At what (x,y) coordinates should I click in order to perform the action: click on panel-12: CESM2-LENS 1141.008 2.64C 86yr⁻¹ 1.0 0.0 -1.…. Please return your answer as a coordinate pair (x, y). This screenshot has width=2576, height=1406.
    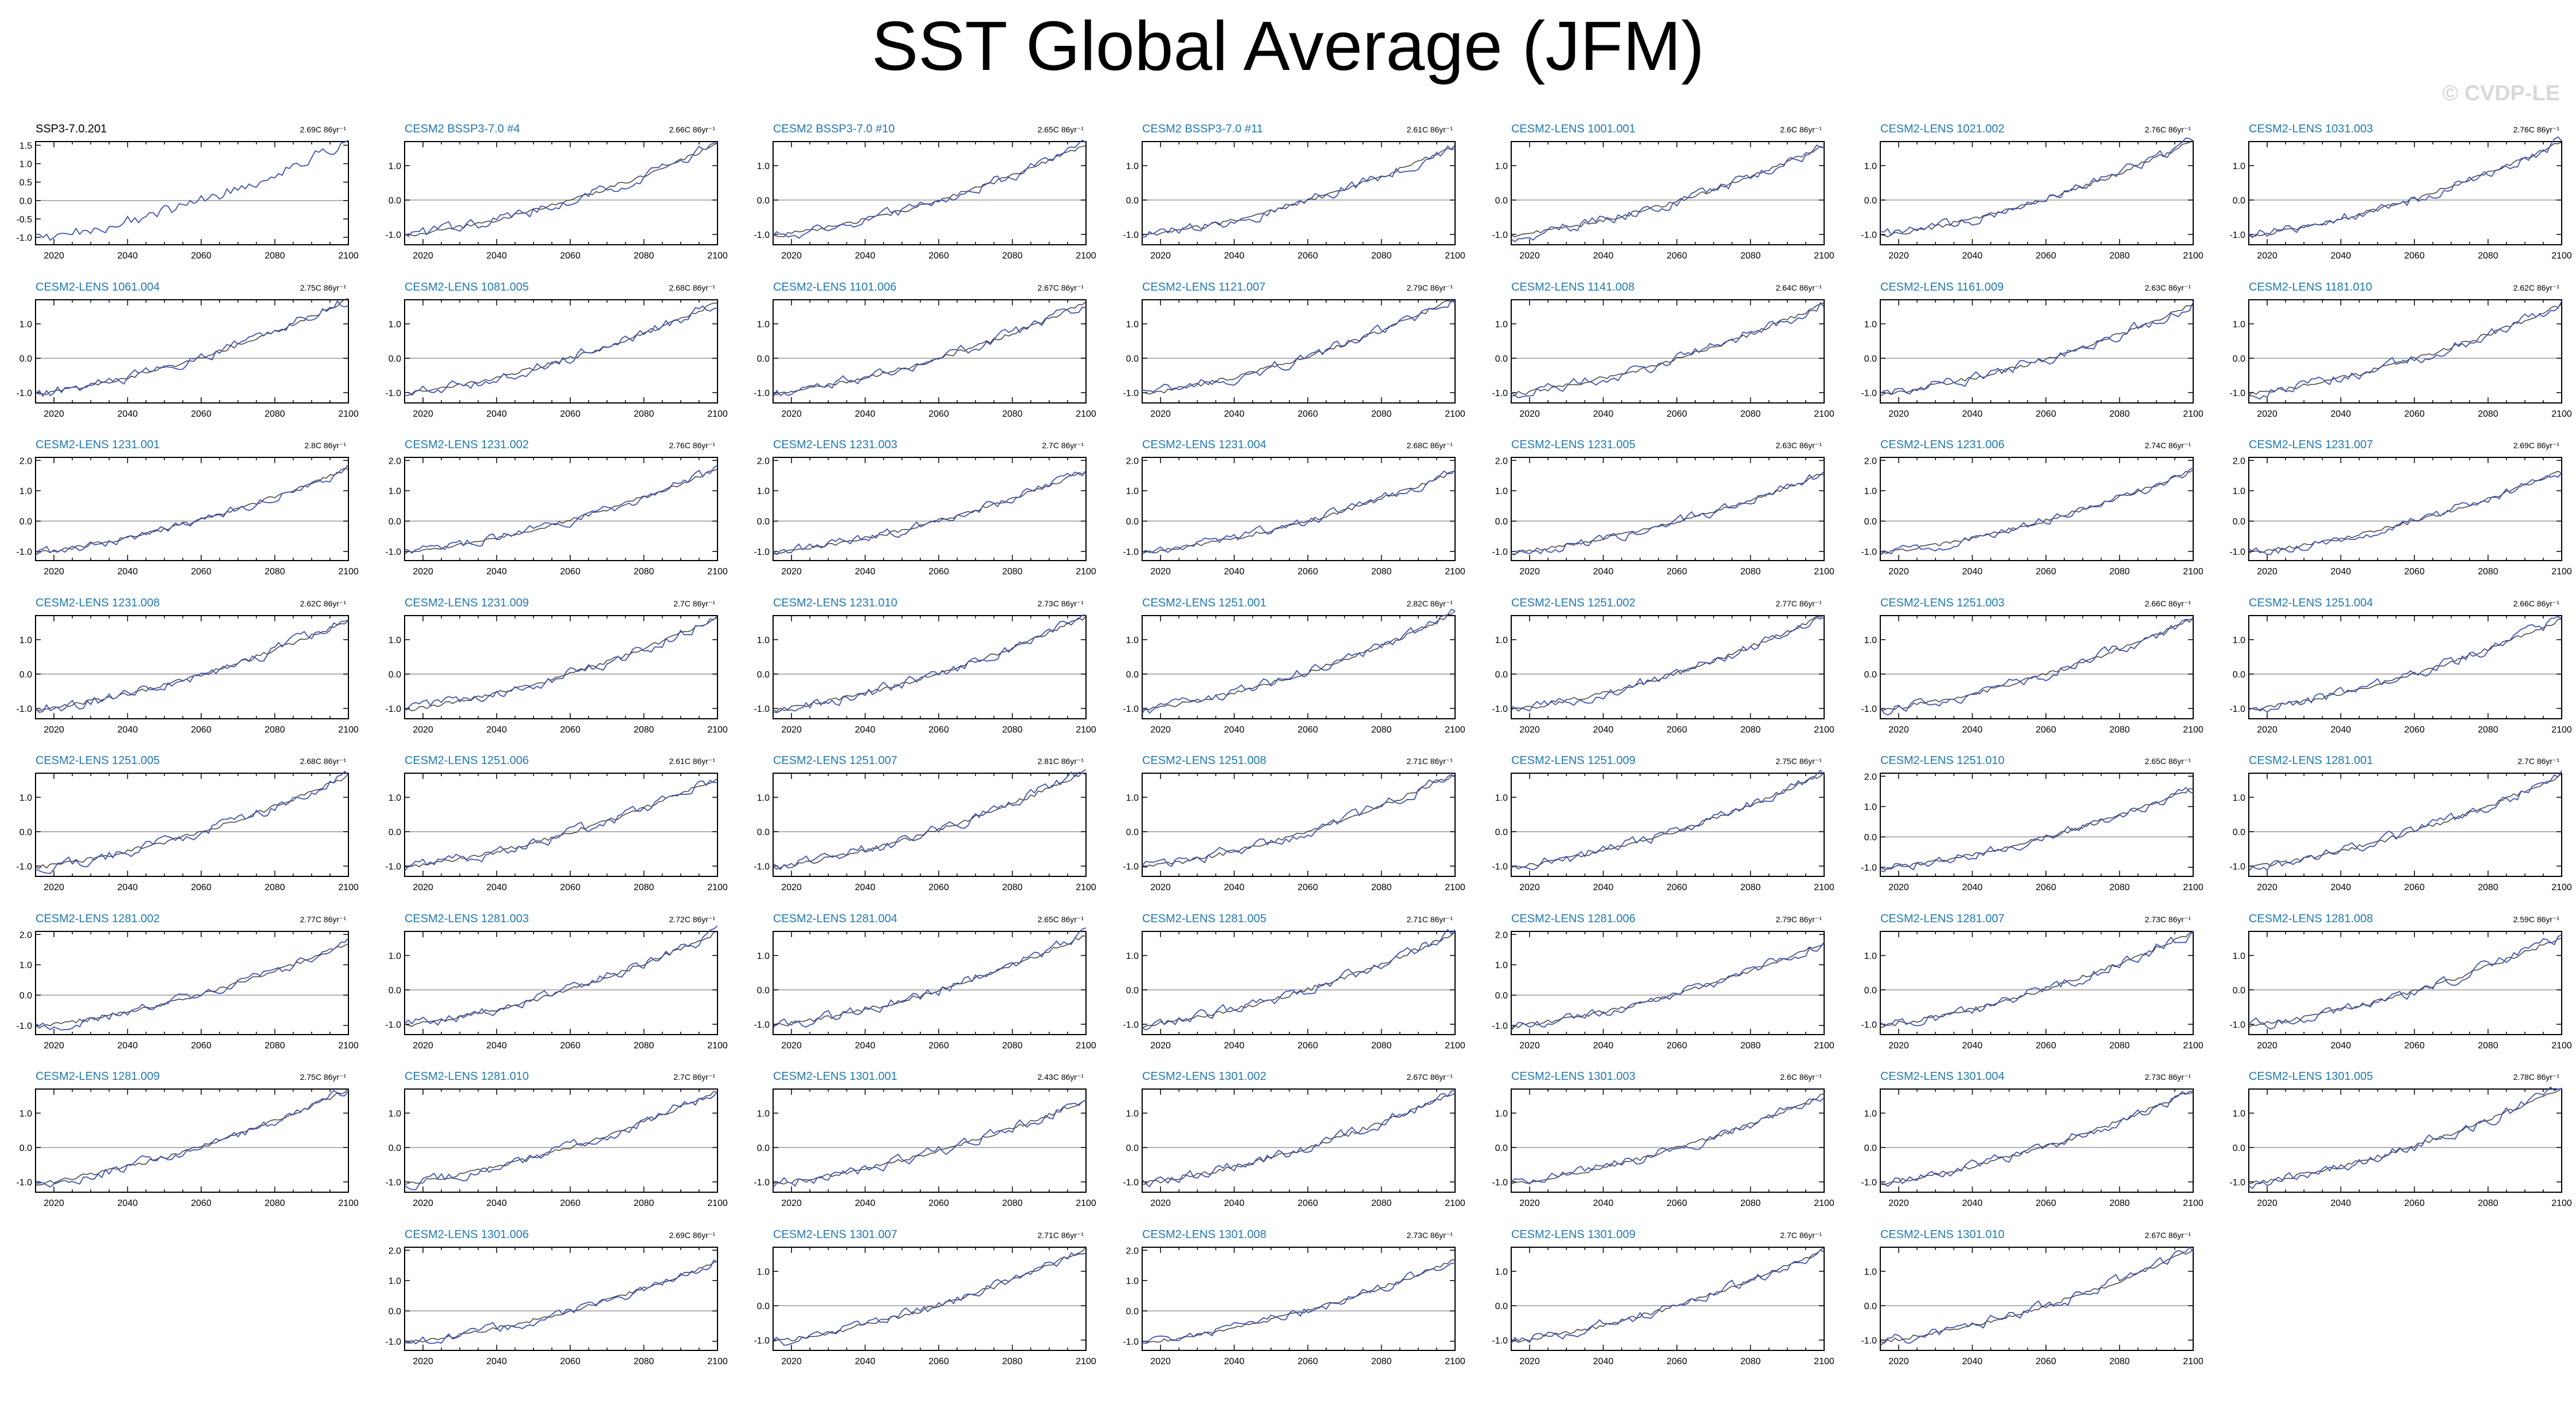
    Looking at the image, I should click on (1663, 350).